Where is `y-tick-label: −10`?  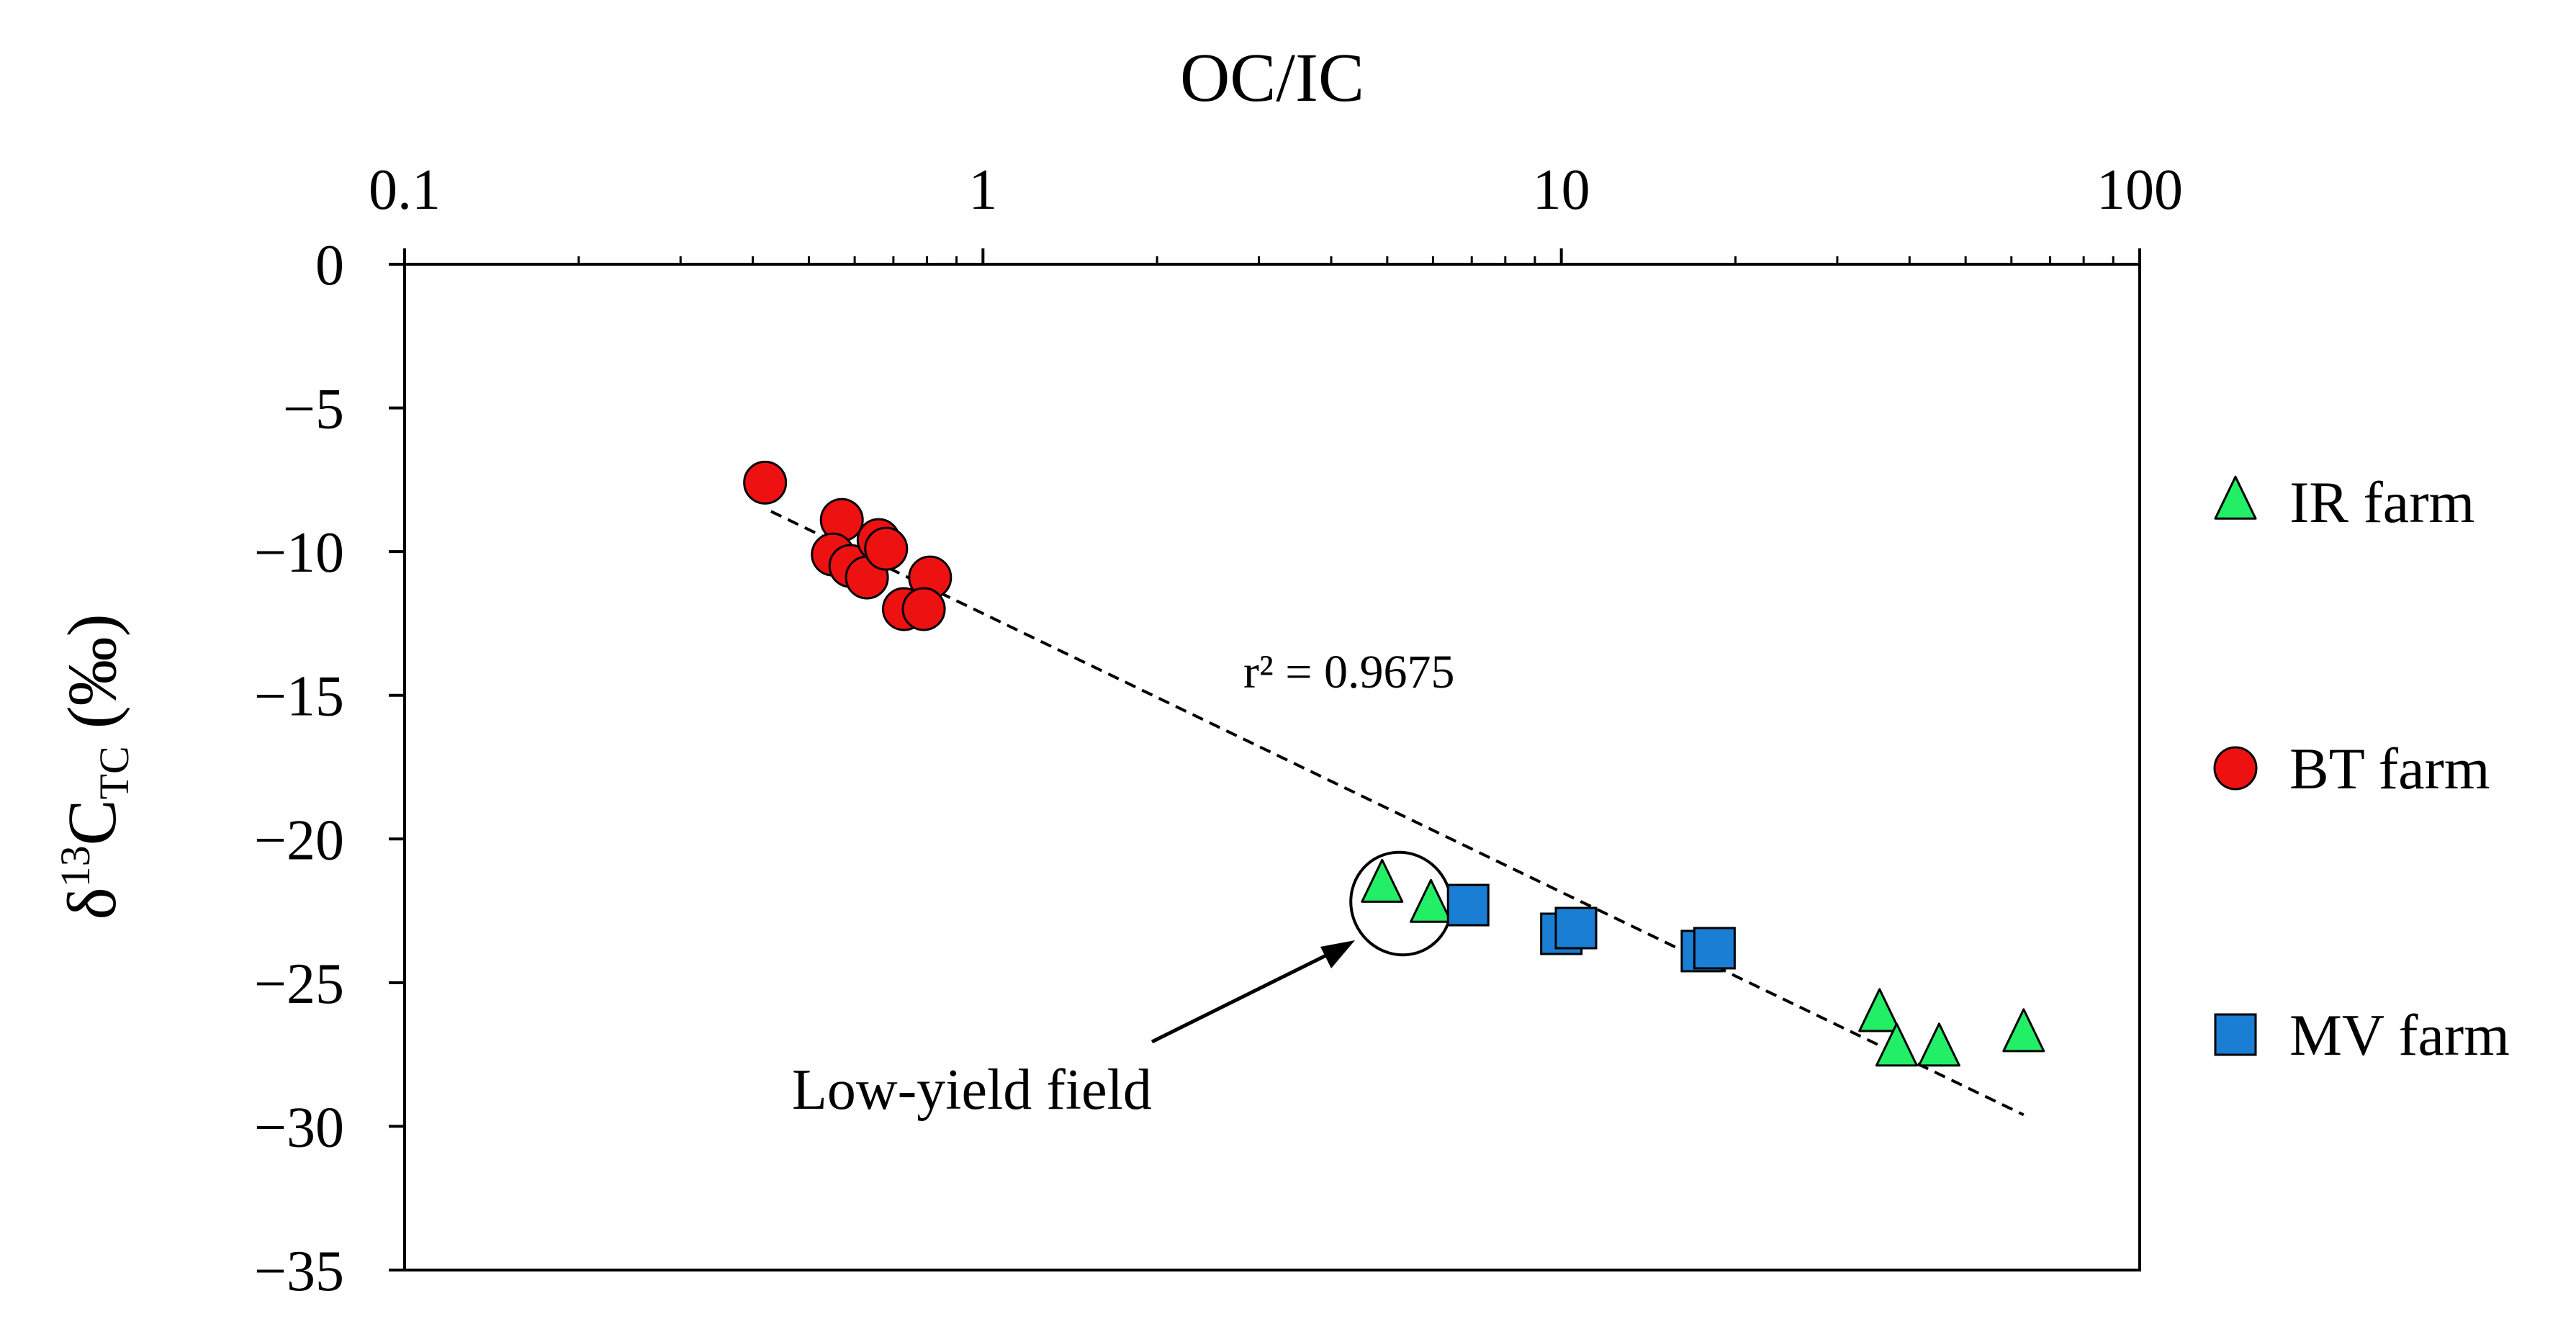 y-tick-label: −10 is located at coordinates (299, 553).